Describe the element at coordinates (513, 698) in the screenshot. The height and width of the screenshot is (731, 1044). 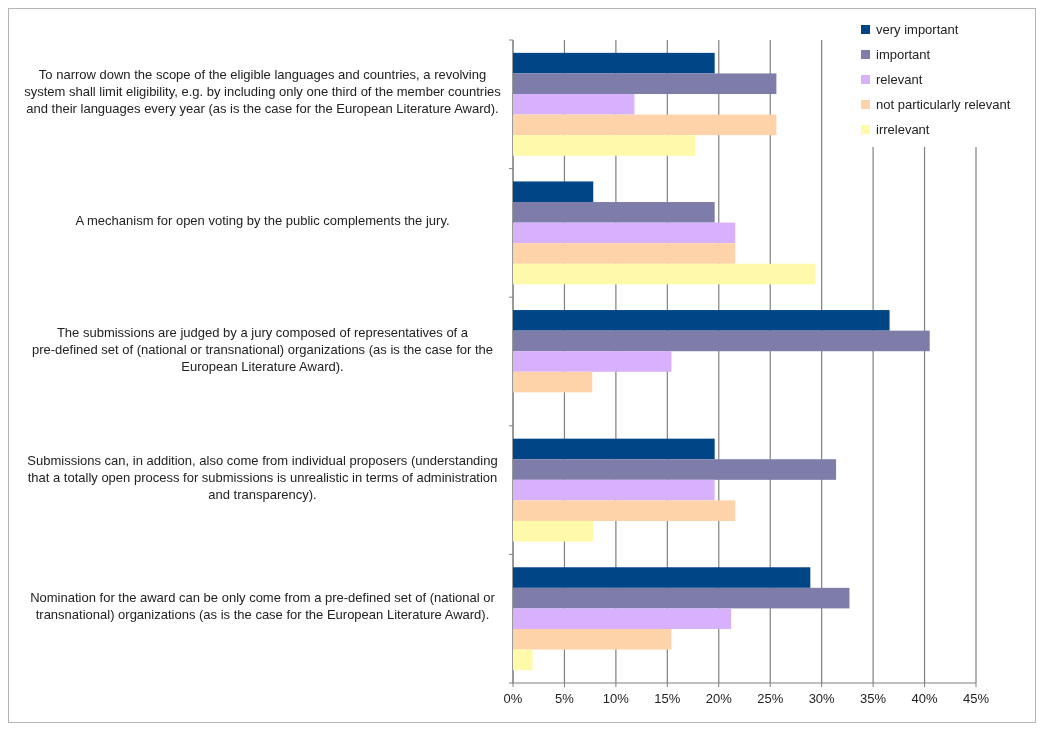
I see `x-tick-label: 0%` at that location.